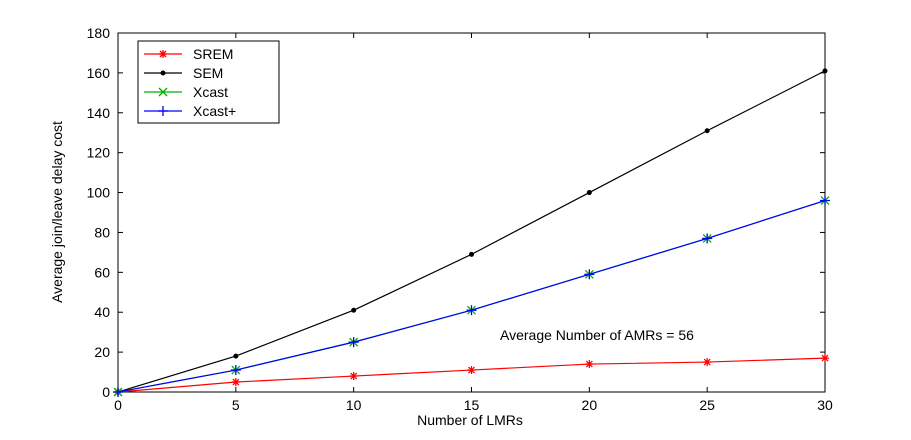 This screenshot has width=911, height=440. I want to click on y-tick-label: 120, so click(99, 153).